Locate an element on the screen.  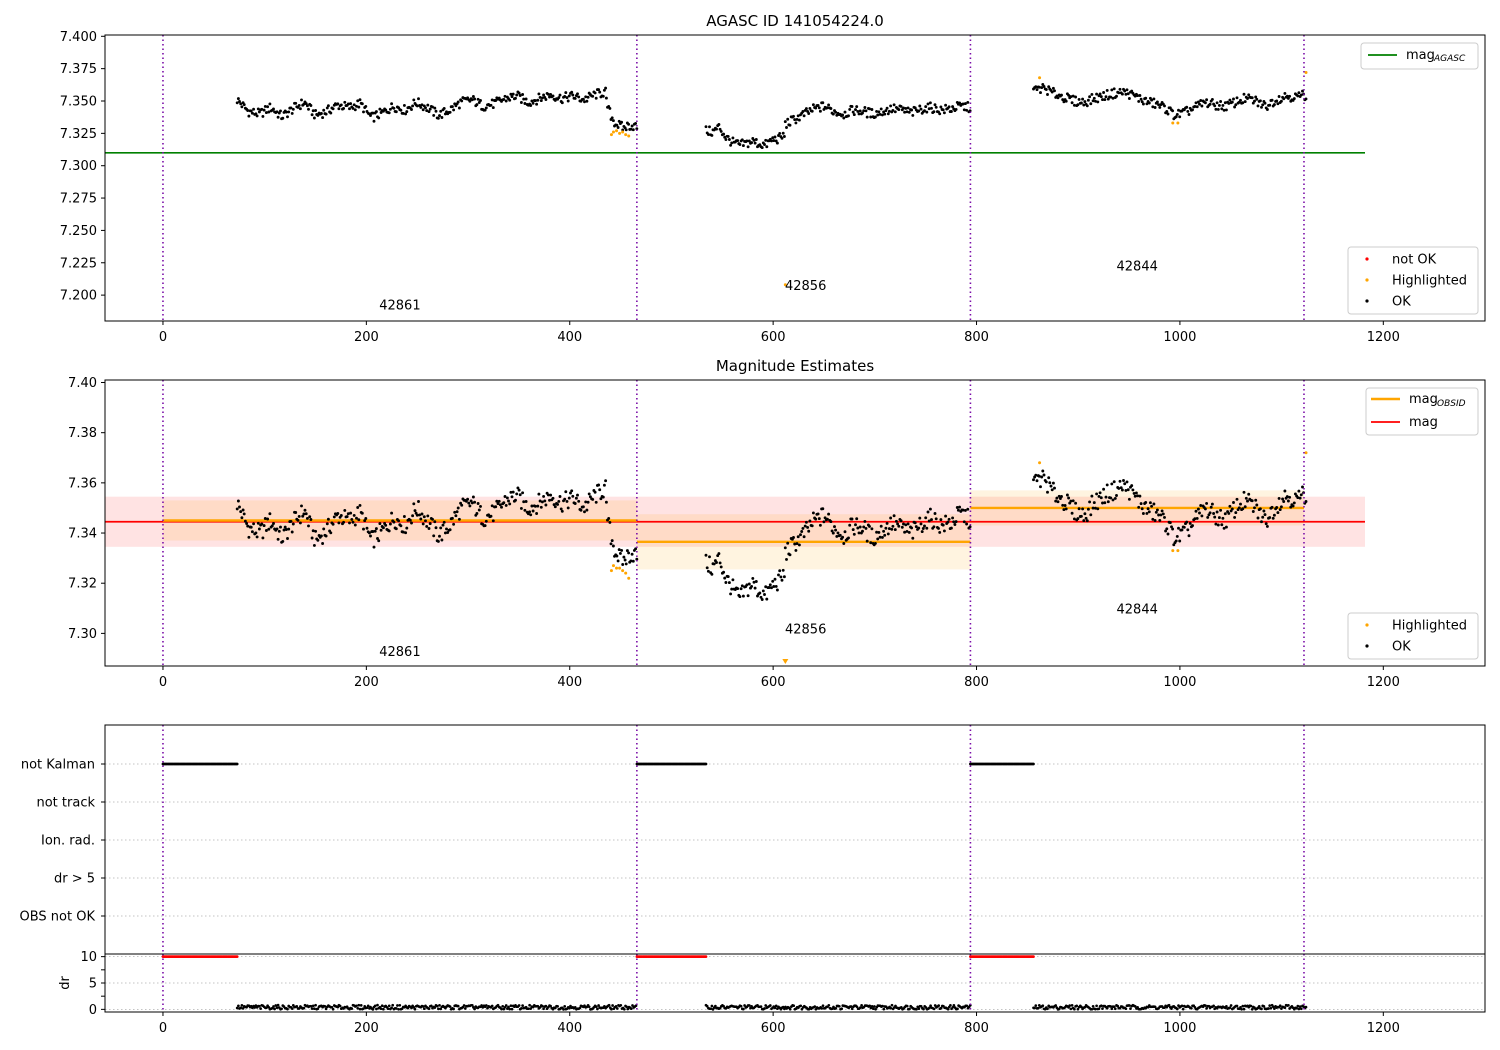
category-label: OBS not OK is located at coordinates (58, 917).